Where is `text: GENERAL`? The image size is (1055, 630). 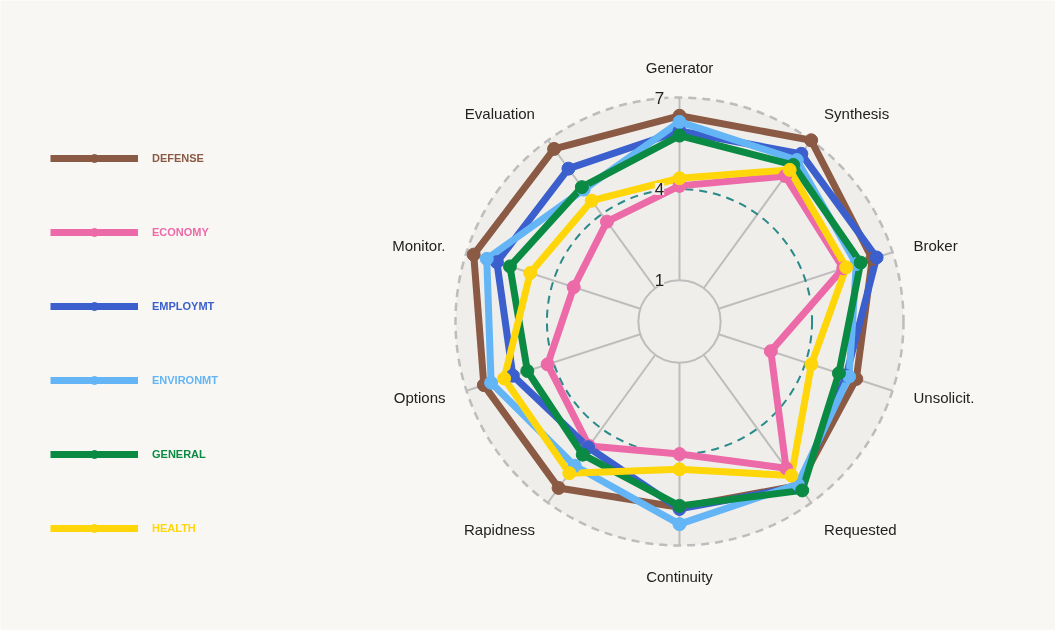 text: GENERAL is located at coordinates (179, 454).